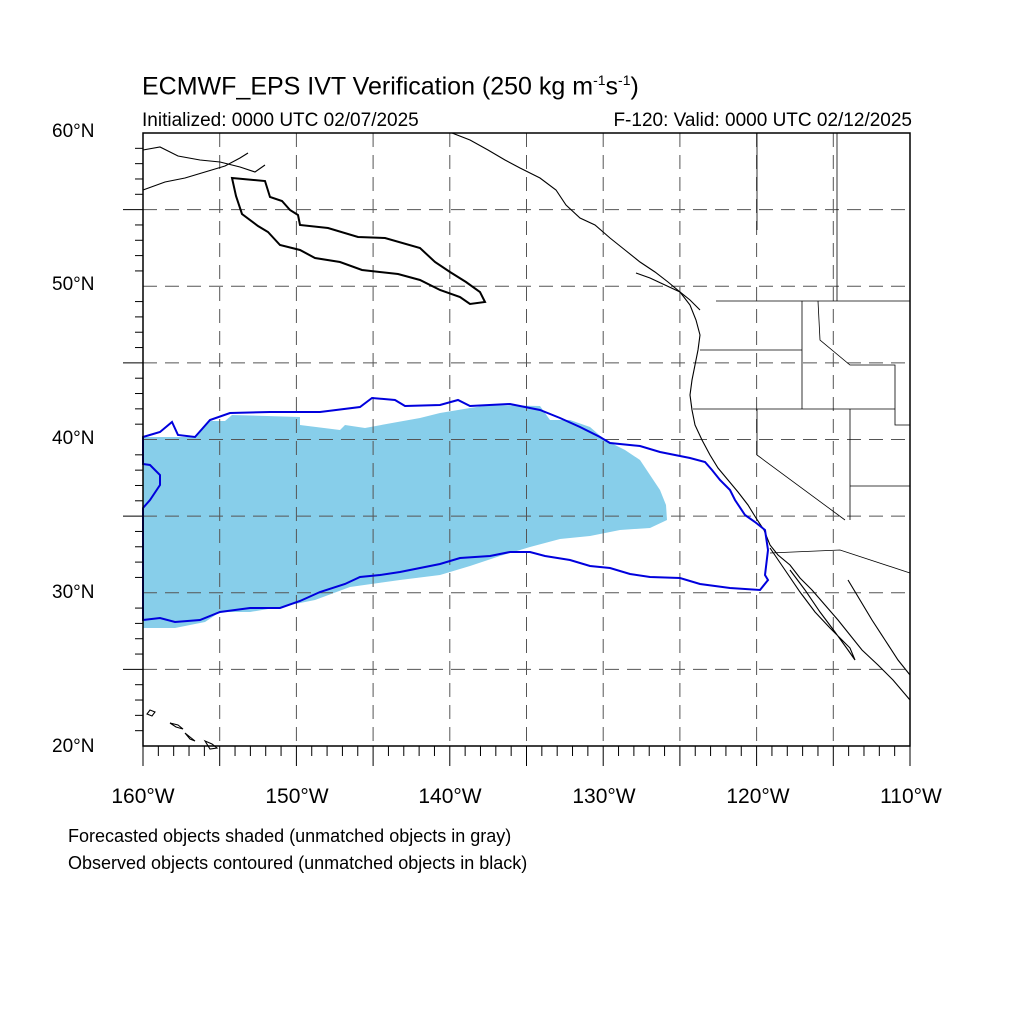 This screenshot has height=1024, width=1024. I want to click on lat-label-40n: 40°N, so click(73, 438).